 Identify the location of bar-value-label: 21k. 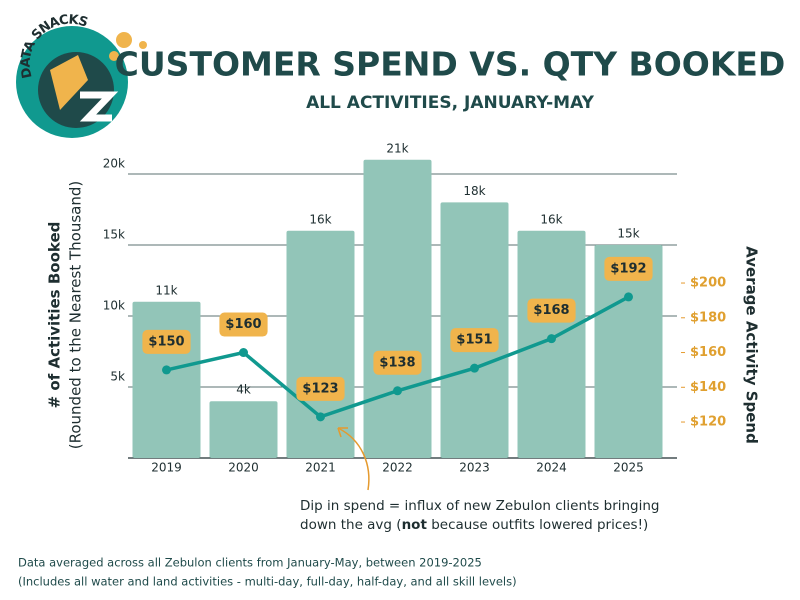
(397, 148).